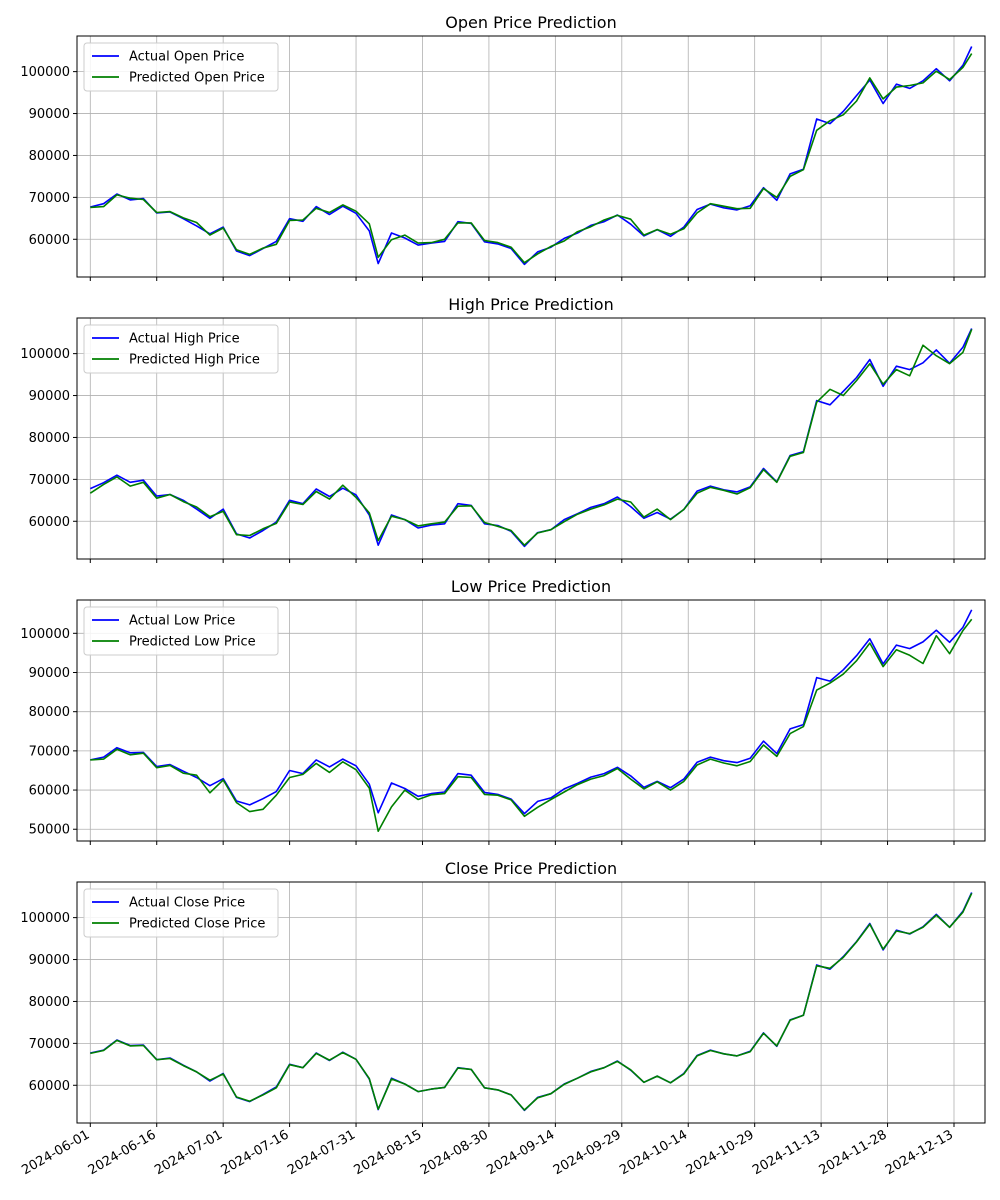 This screenshot has width=1000, height=1200. I want to click on x-tick-label: 2024-09-14, so click(520, 1152).